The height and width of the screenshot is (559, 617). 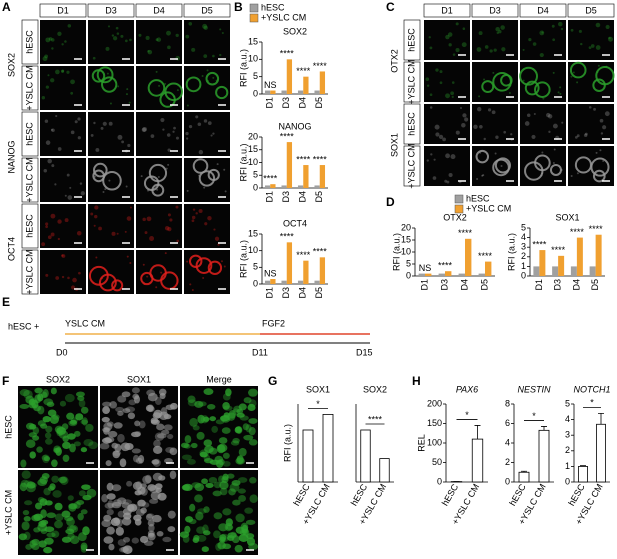 What do you see at coordinates (467, 415) in the screenshot?
I see `significance: *` at bounding box center [467, 415].